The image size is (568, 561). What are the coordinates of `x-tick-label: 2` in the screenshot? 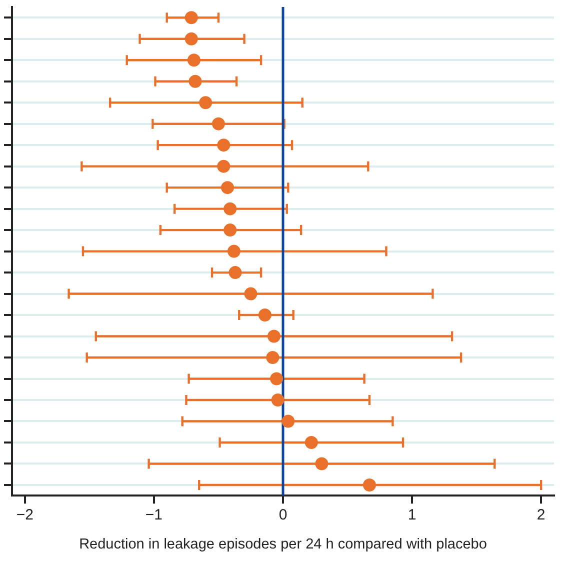 It's located at (541, 515).